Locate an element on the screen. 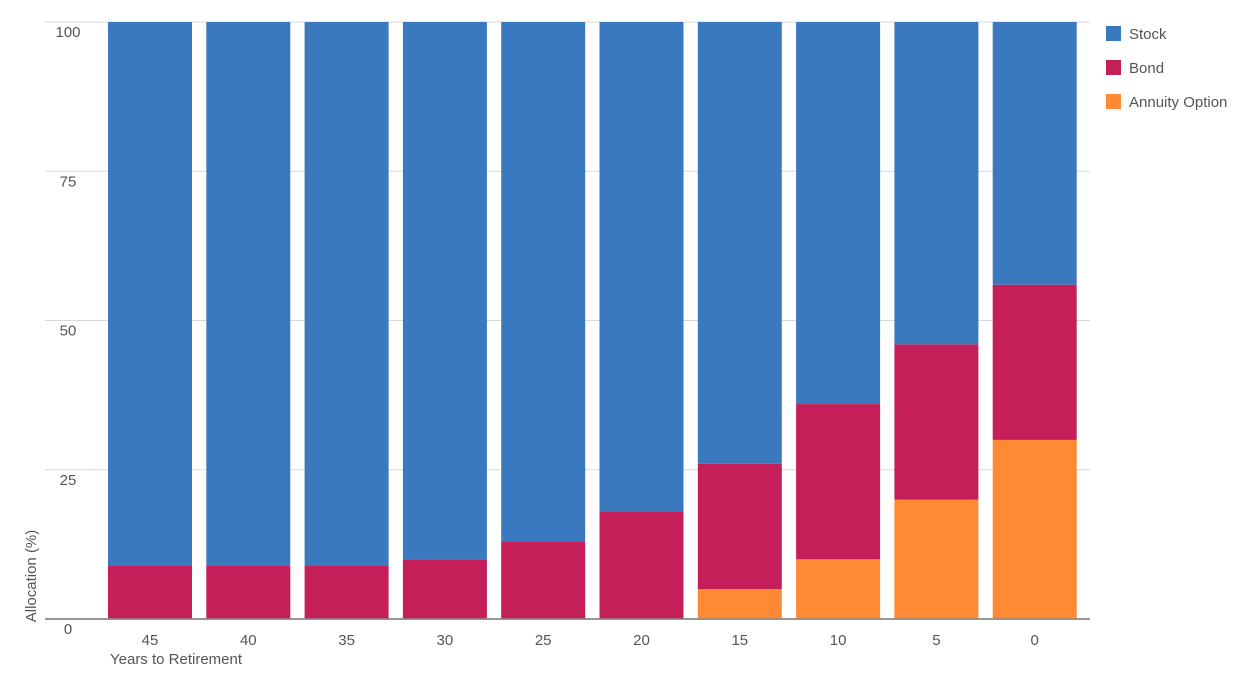  legend-label: Stock is located at coordinates (1148, 34).